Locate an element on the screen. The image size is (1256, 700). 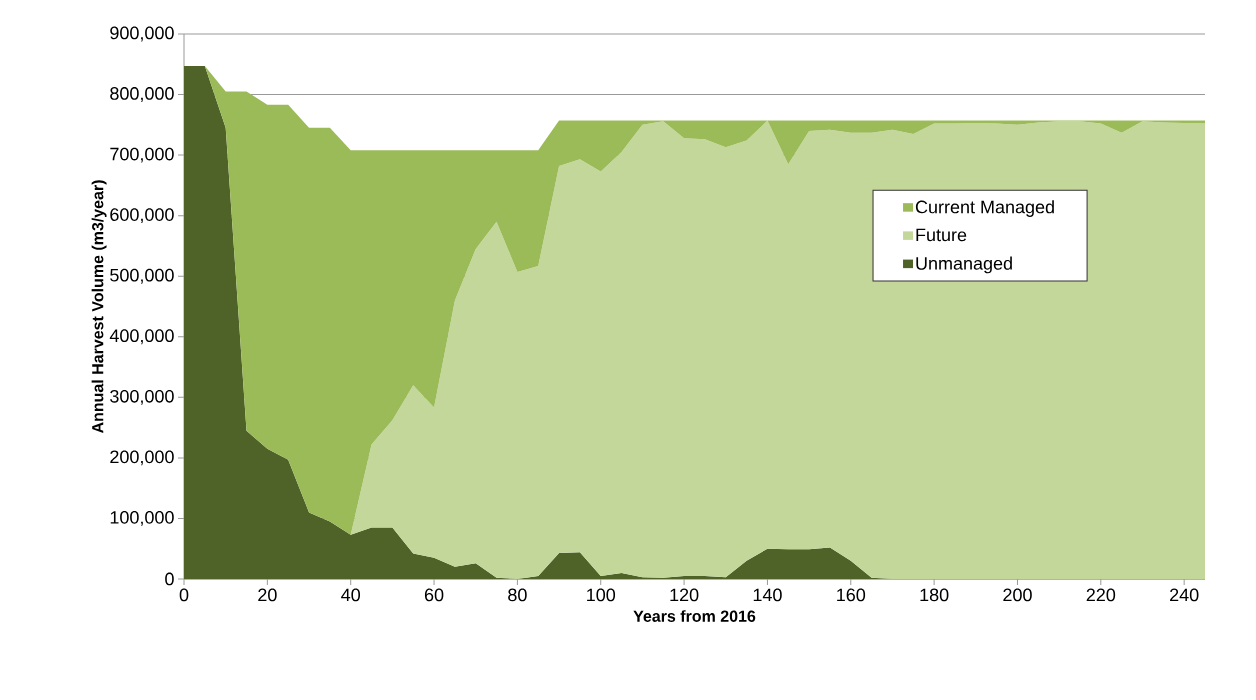
x-tick-label: 140 is located at coordinates (767, 595).